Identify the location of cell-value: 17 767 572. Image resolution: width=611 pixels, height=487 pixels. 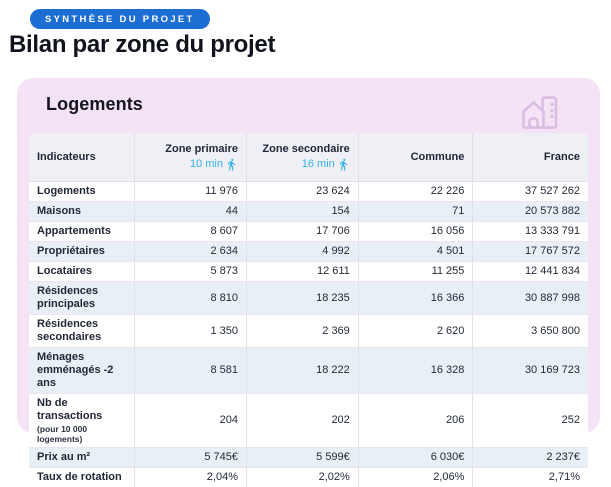
(530, 252).